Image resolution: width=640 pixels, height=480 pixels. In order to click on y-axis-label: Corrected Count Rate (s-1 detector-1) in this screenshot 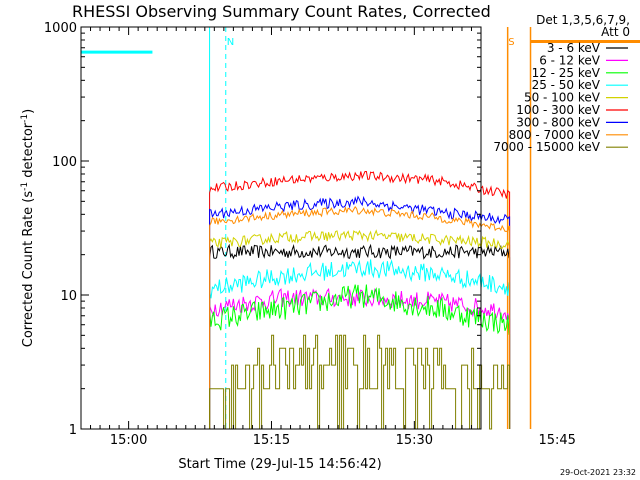, I will do `click(28, 228)`.